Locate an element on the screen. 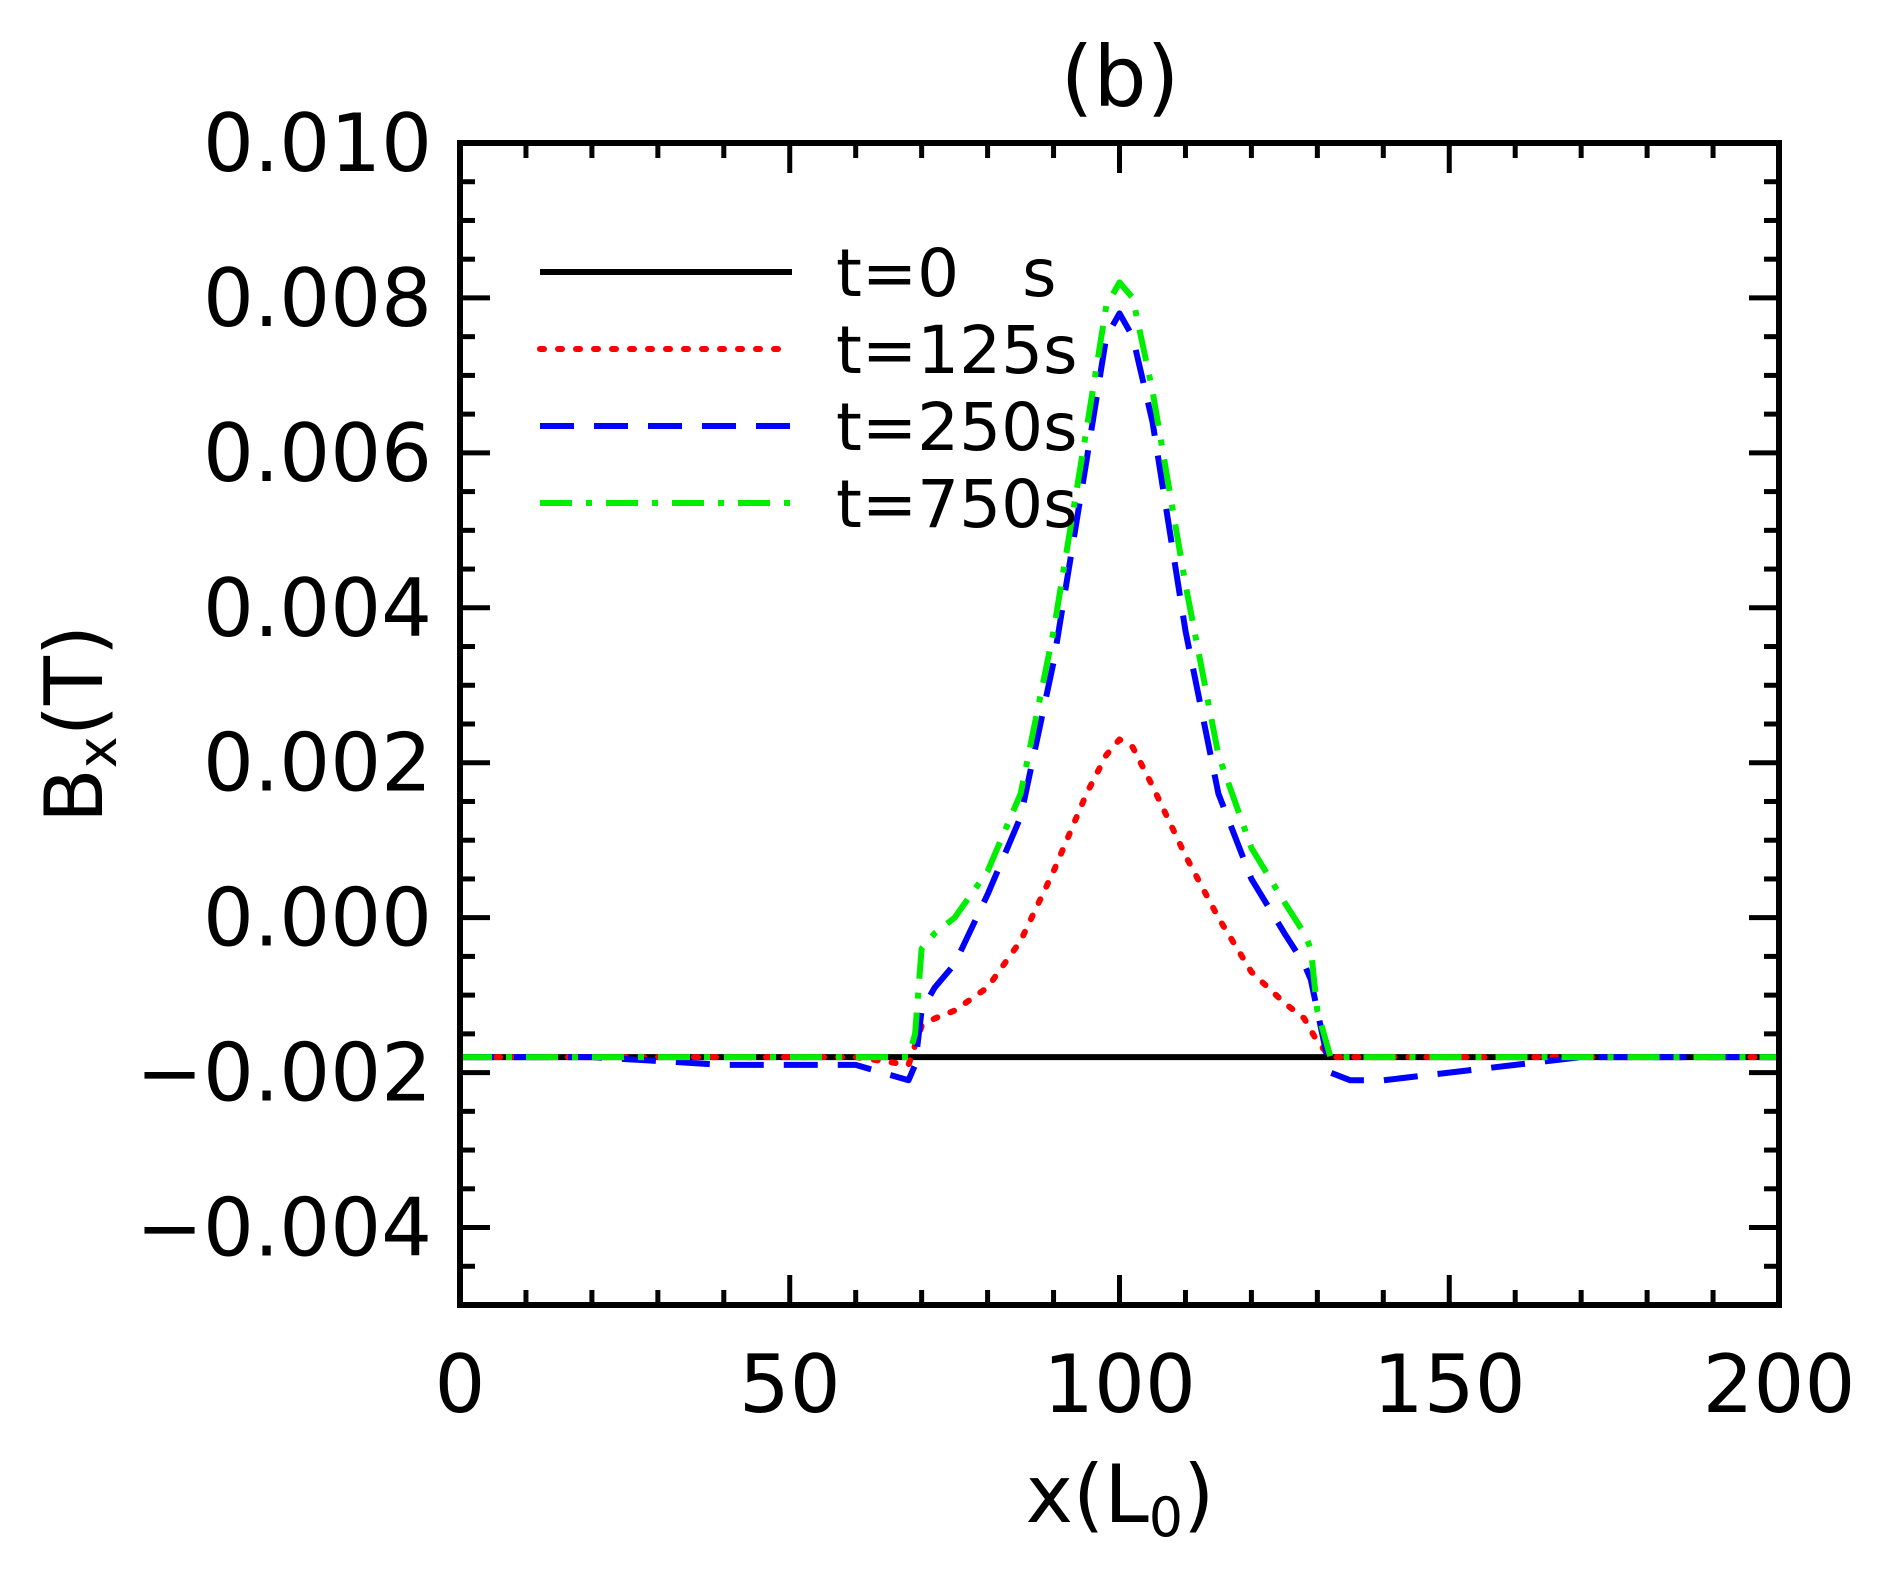 This screenshot has width=1889, height=1572. x-tick-label: 100 is located at coordinates (1119, 1384).